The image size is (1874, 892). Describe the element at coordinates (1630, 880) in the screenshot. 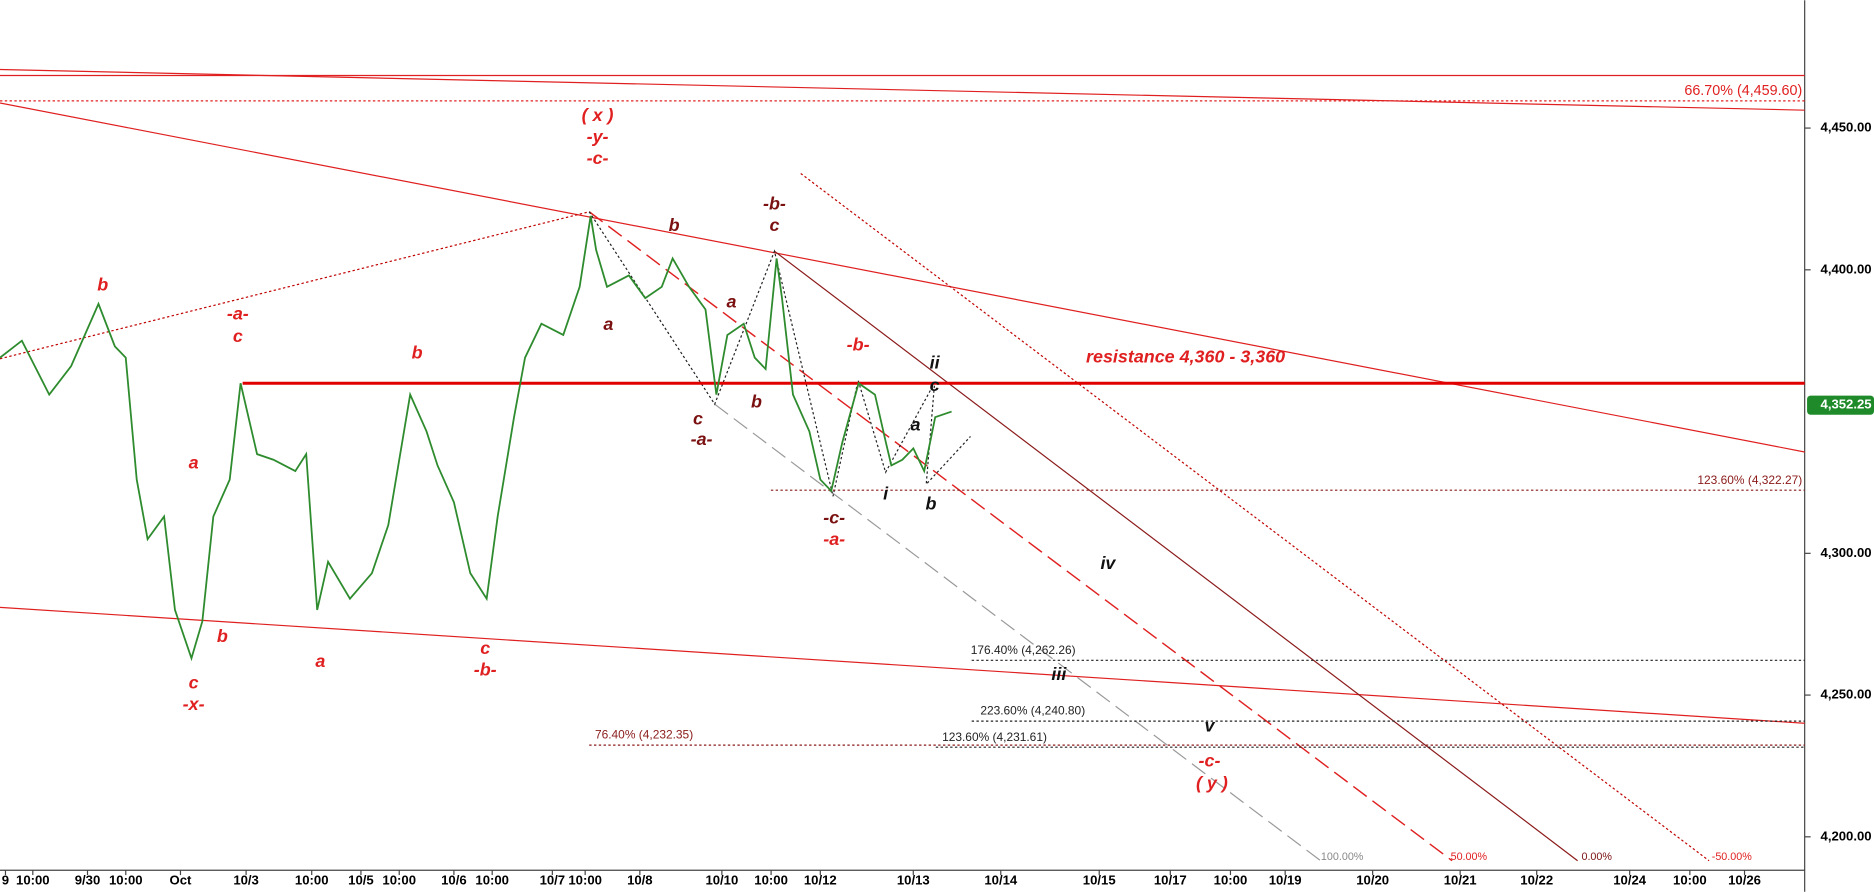

I see `x-tick-label: 10/24` at that location.